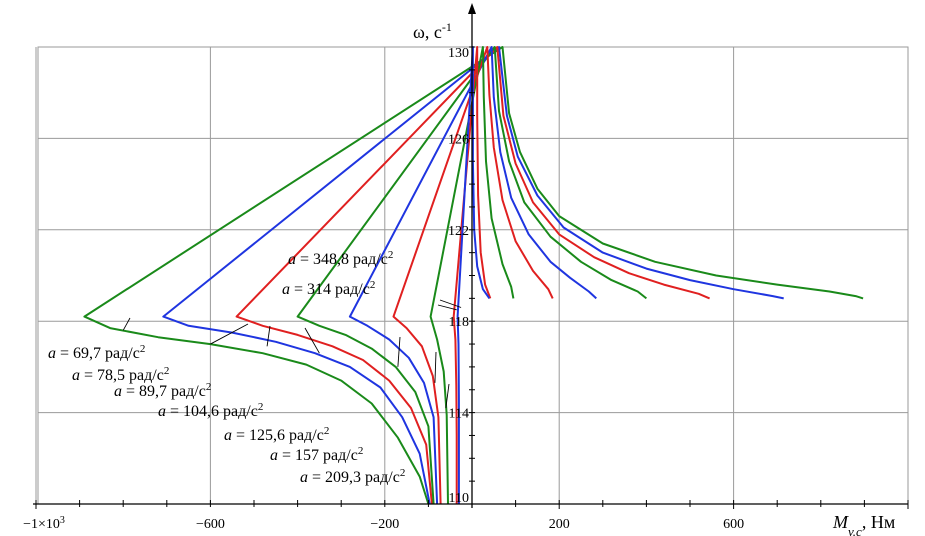 The height and width of the screenshot is (536, 925). Describe the element at coordinates (432, 31) in the screenshot. I see `y-axis-title: ω, с-1` at that location.